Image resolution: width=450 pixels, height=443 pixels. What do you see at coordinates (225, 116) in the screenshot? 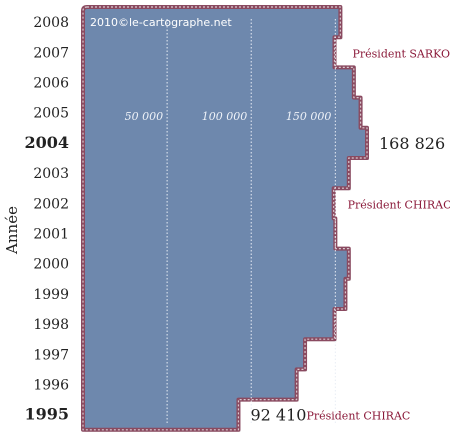
I see `gridline-label: 100 000` at bounding box center [225, 116].